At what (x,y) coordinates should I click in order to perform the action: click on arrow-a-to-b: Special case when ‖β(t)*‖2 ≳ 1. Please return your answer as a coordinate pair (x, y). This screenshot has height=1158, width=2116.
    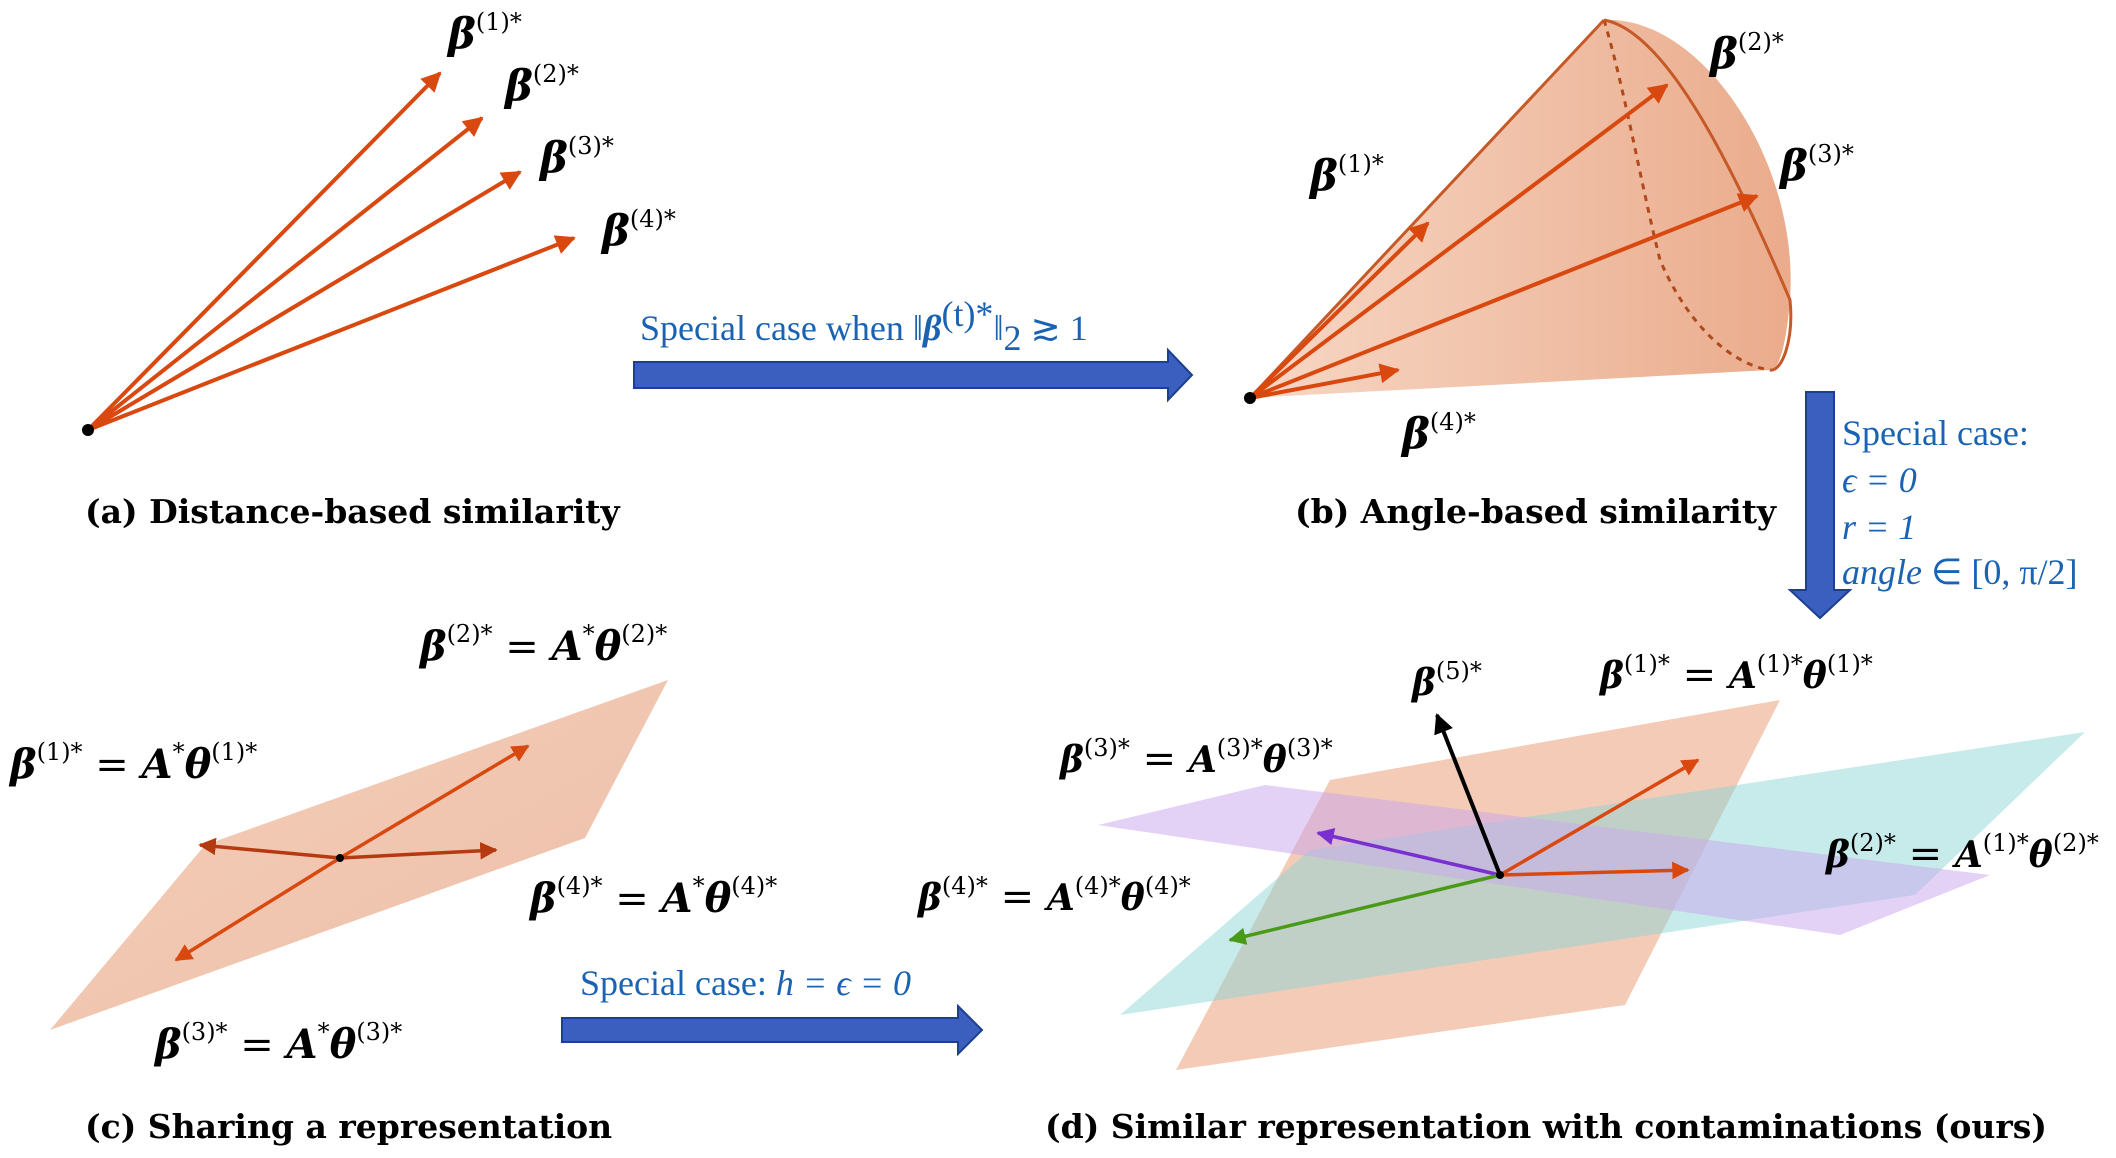
    Looking at the image, I should click on (913, 348).